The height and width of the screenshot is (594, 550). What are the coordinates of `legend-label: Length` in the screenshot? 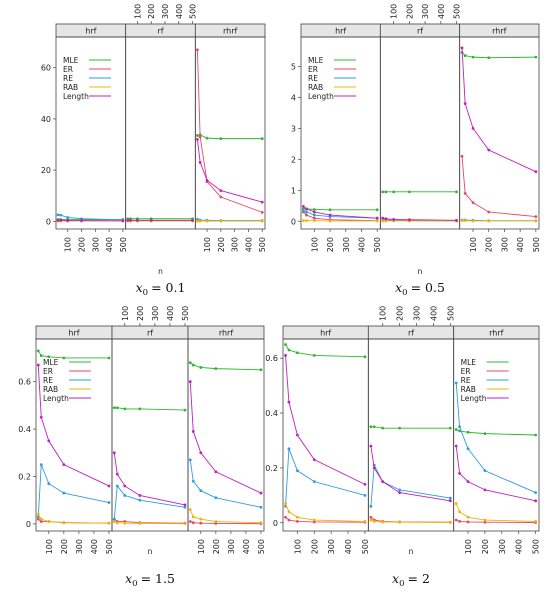 It's located at (76, 96).